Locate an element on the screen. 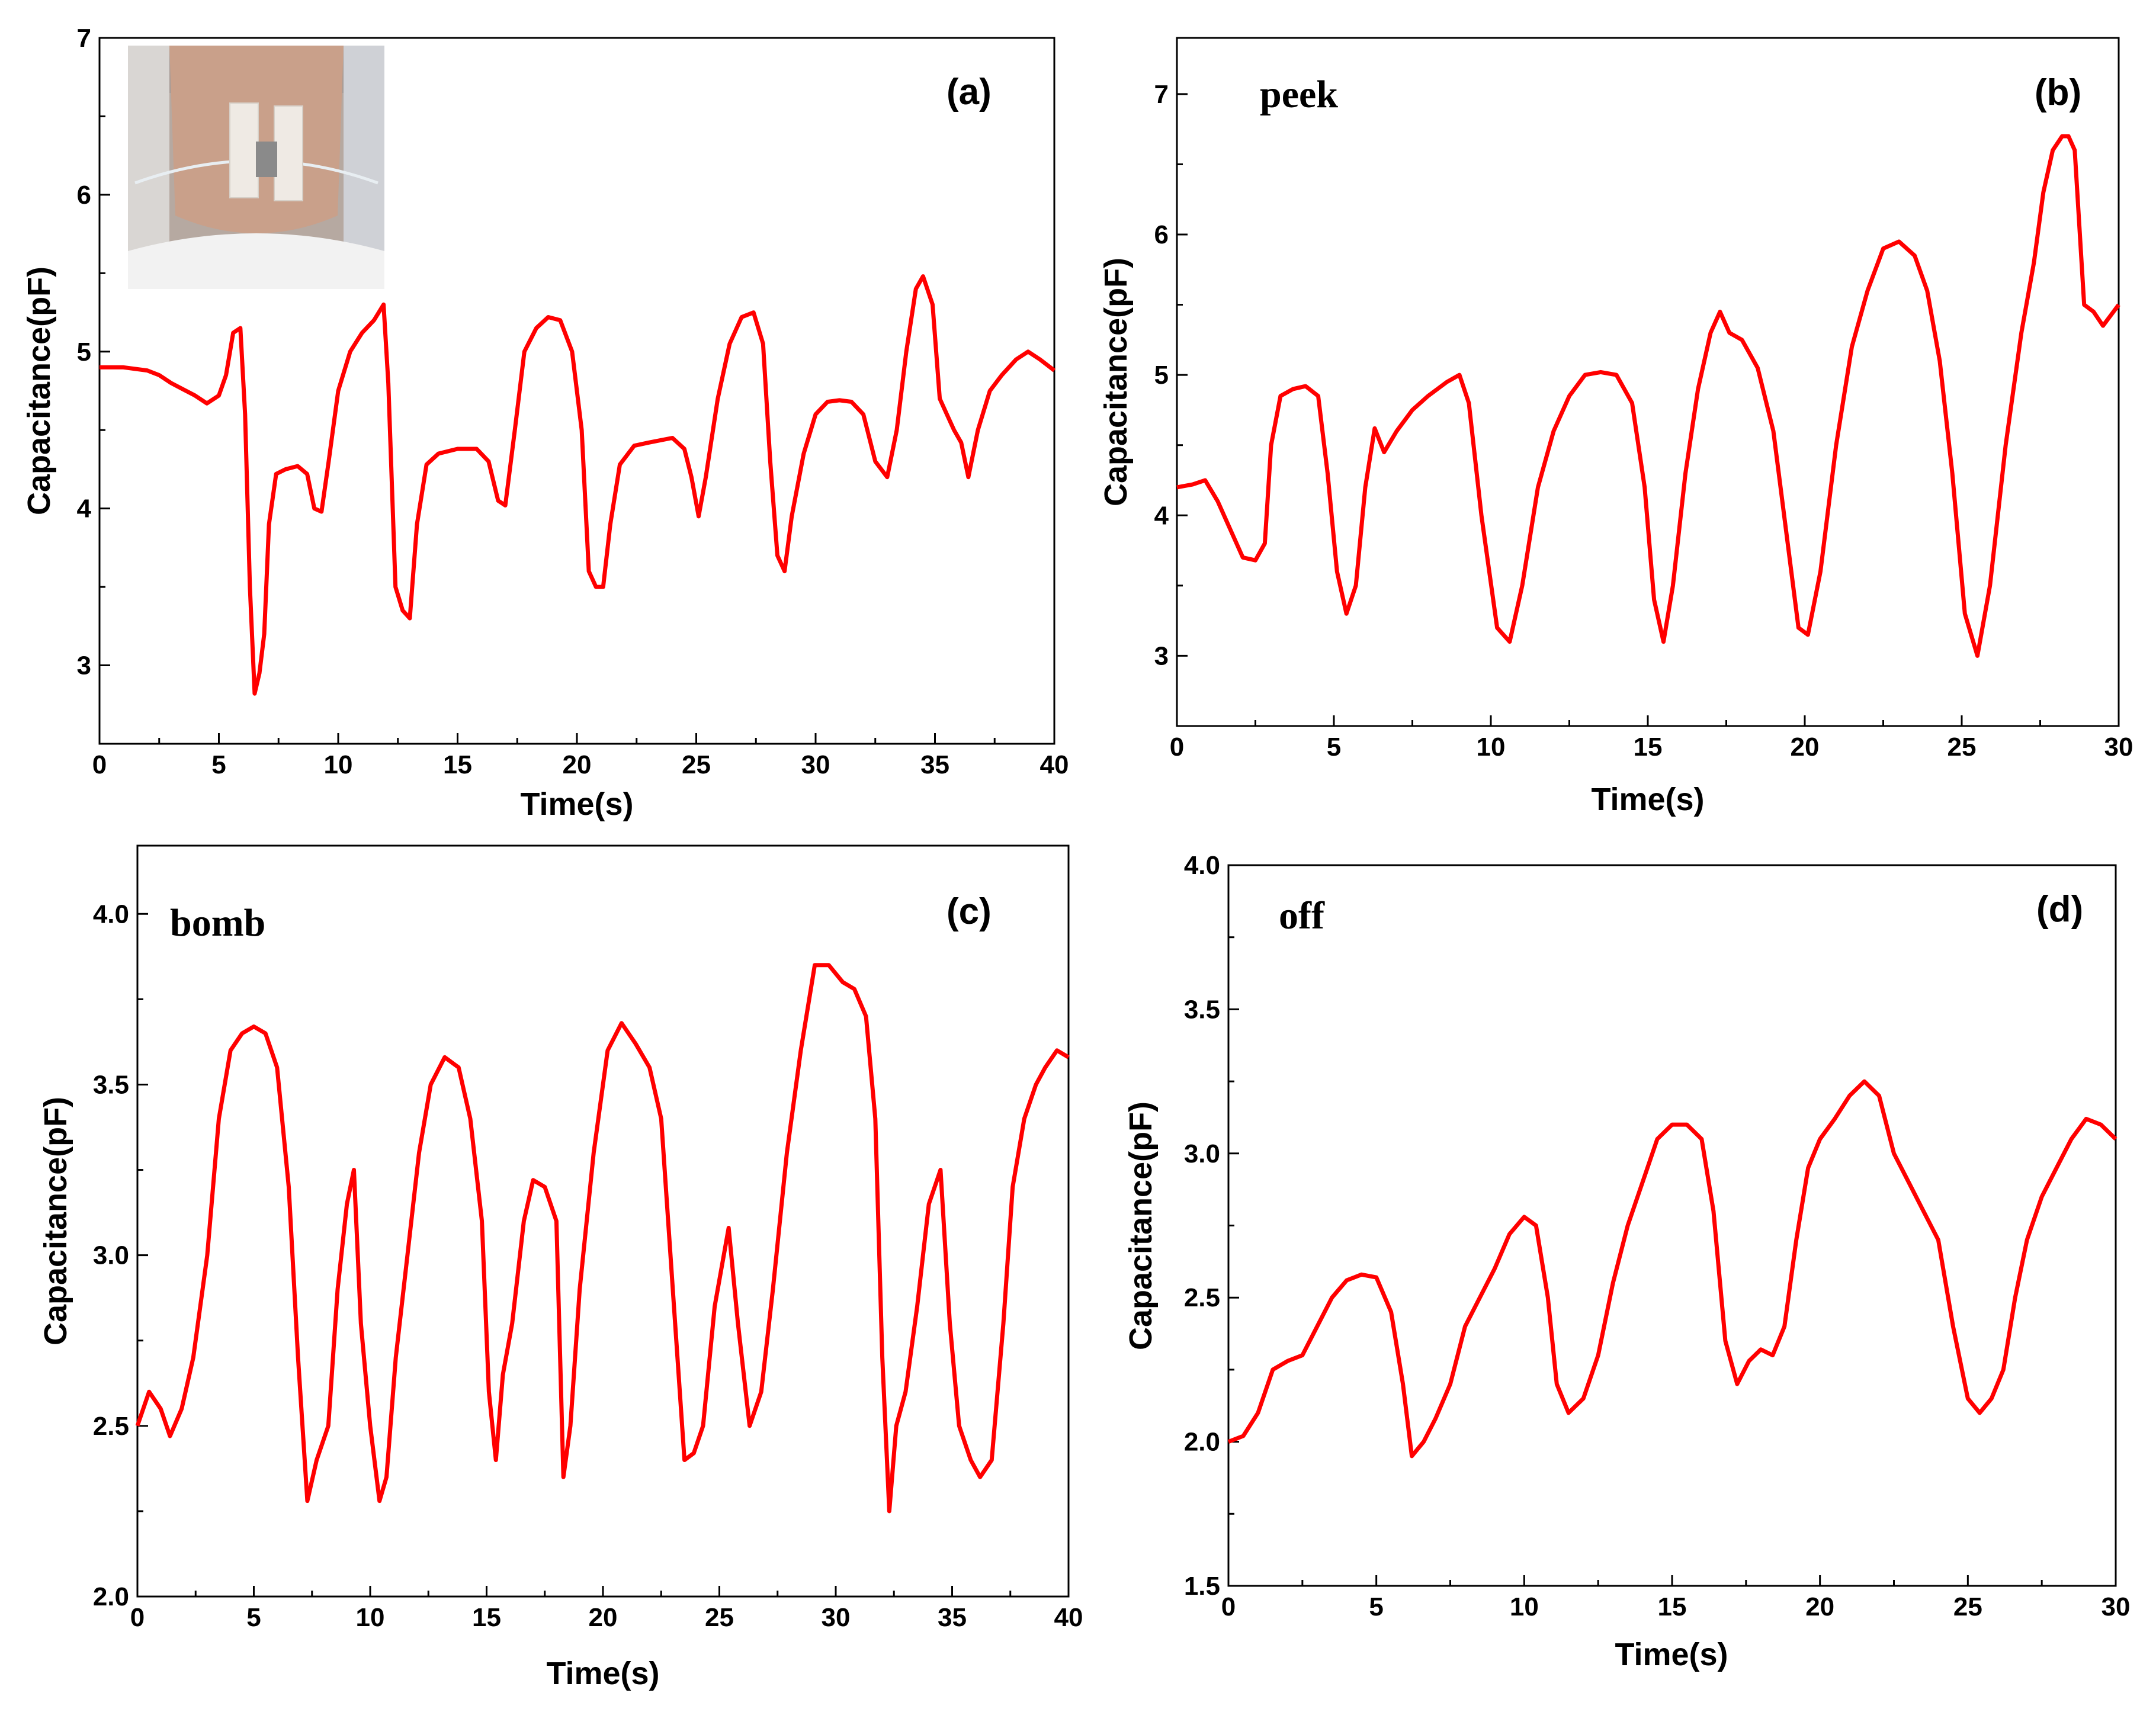 The image size is (2156, 1712). panel-label: (c) is located at coordinates (969, 911).